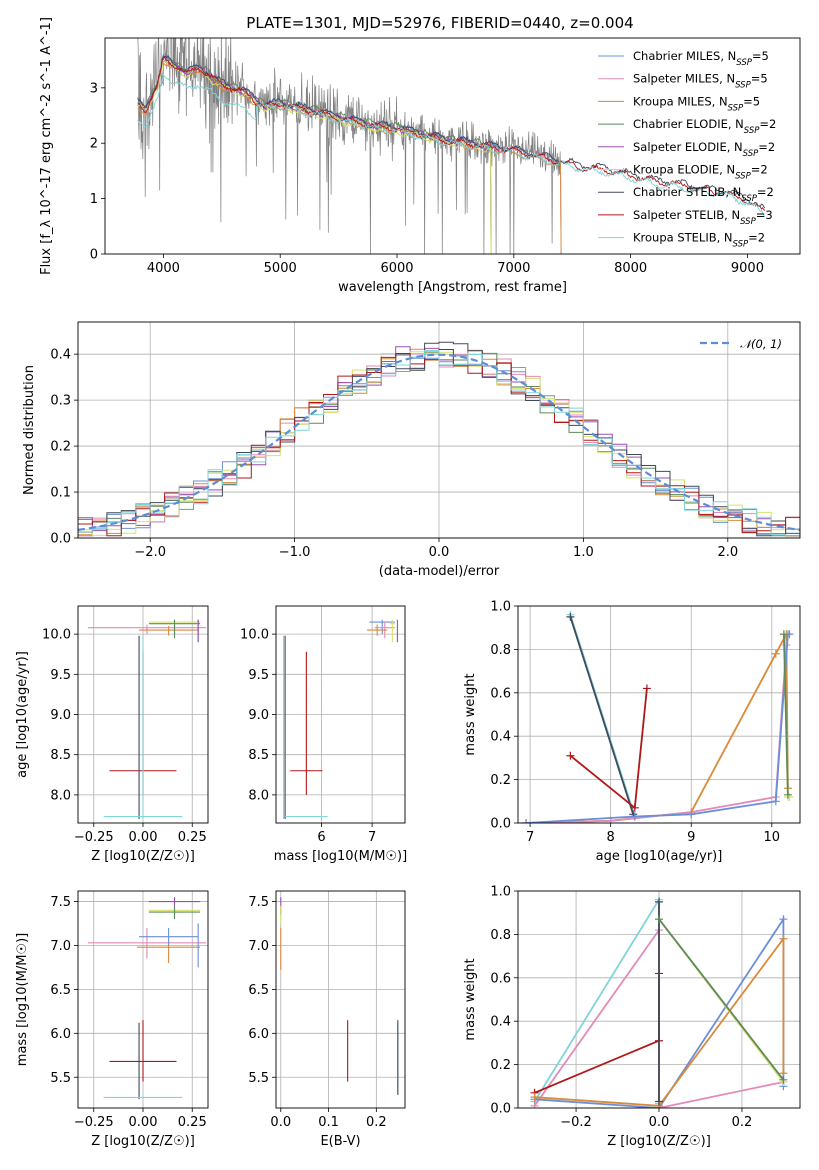  I want to click on x-tick-label: −1.0, so click(295, 552).